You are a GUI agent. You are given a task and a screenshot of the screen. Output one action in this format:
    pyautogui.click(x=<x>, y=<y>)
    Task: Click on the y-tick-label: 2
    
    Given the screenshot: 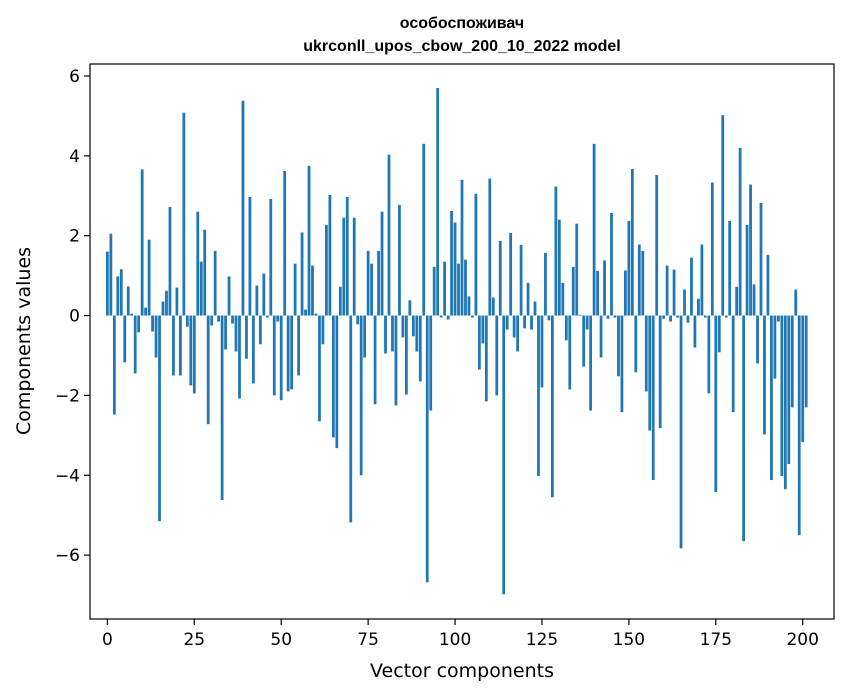 What is the action you would take?
    pyautogui.click(x=74, y=237)
    